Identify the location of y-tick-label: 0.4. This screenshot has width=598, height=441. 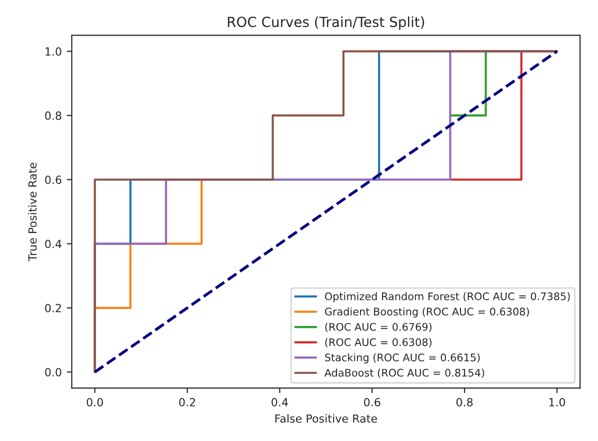
(53, 244).